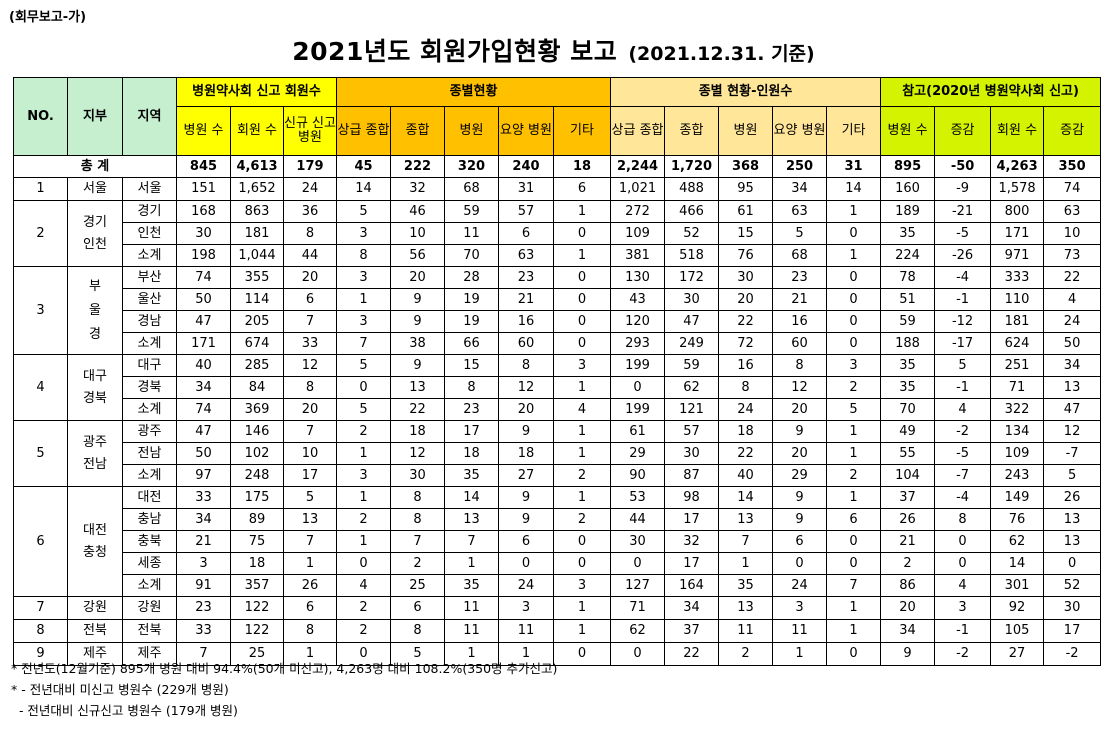  What do you see at coordinates (1072, 453) in the screenshot?
I see `value-cell: -7` at bounding box center [1072, 453].